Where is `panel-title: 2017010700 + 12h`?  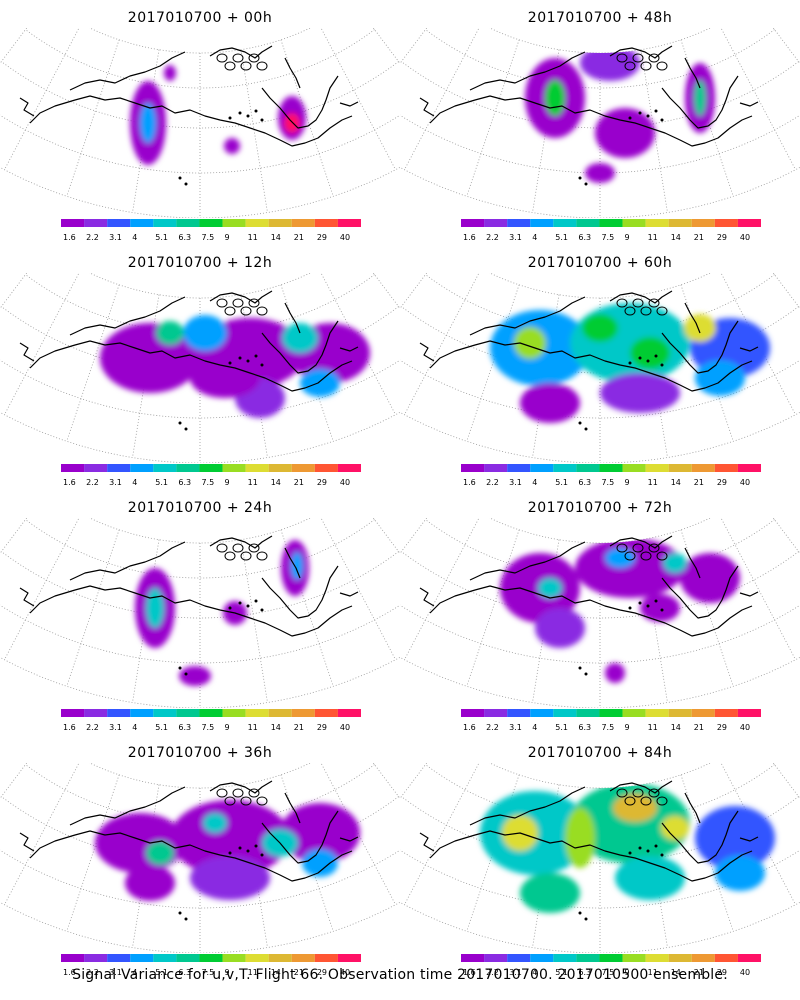 panel-title: 2017010700 + 12h is located at coordinates (200, 263).